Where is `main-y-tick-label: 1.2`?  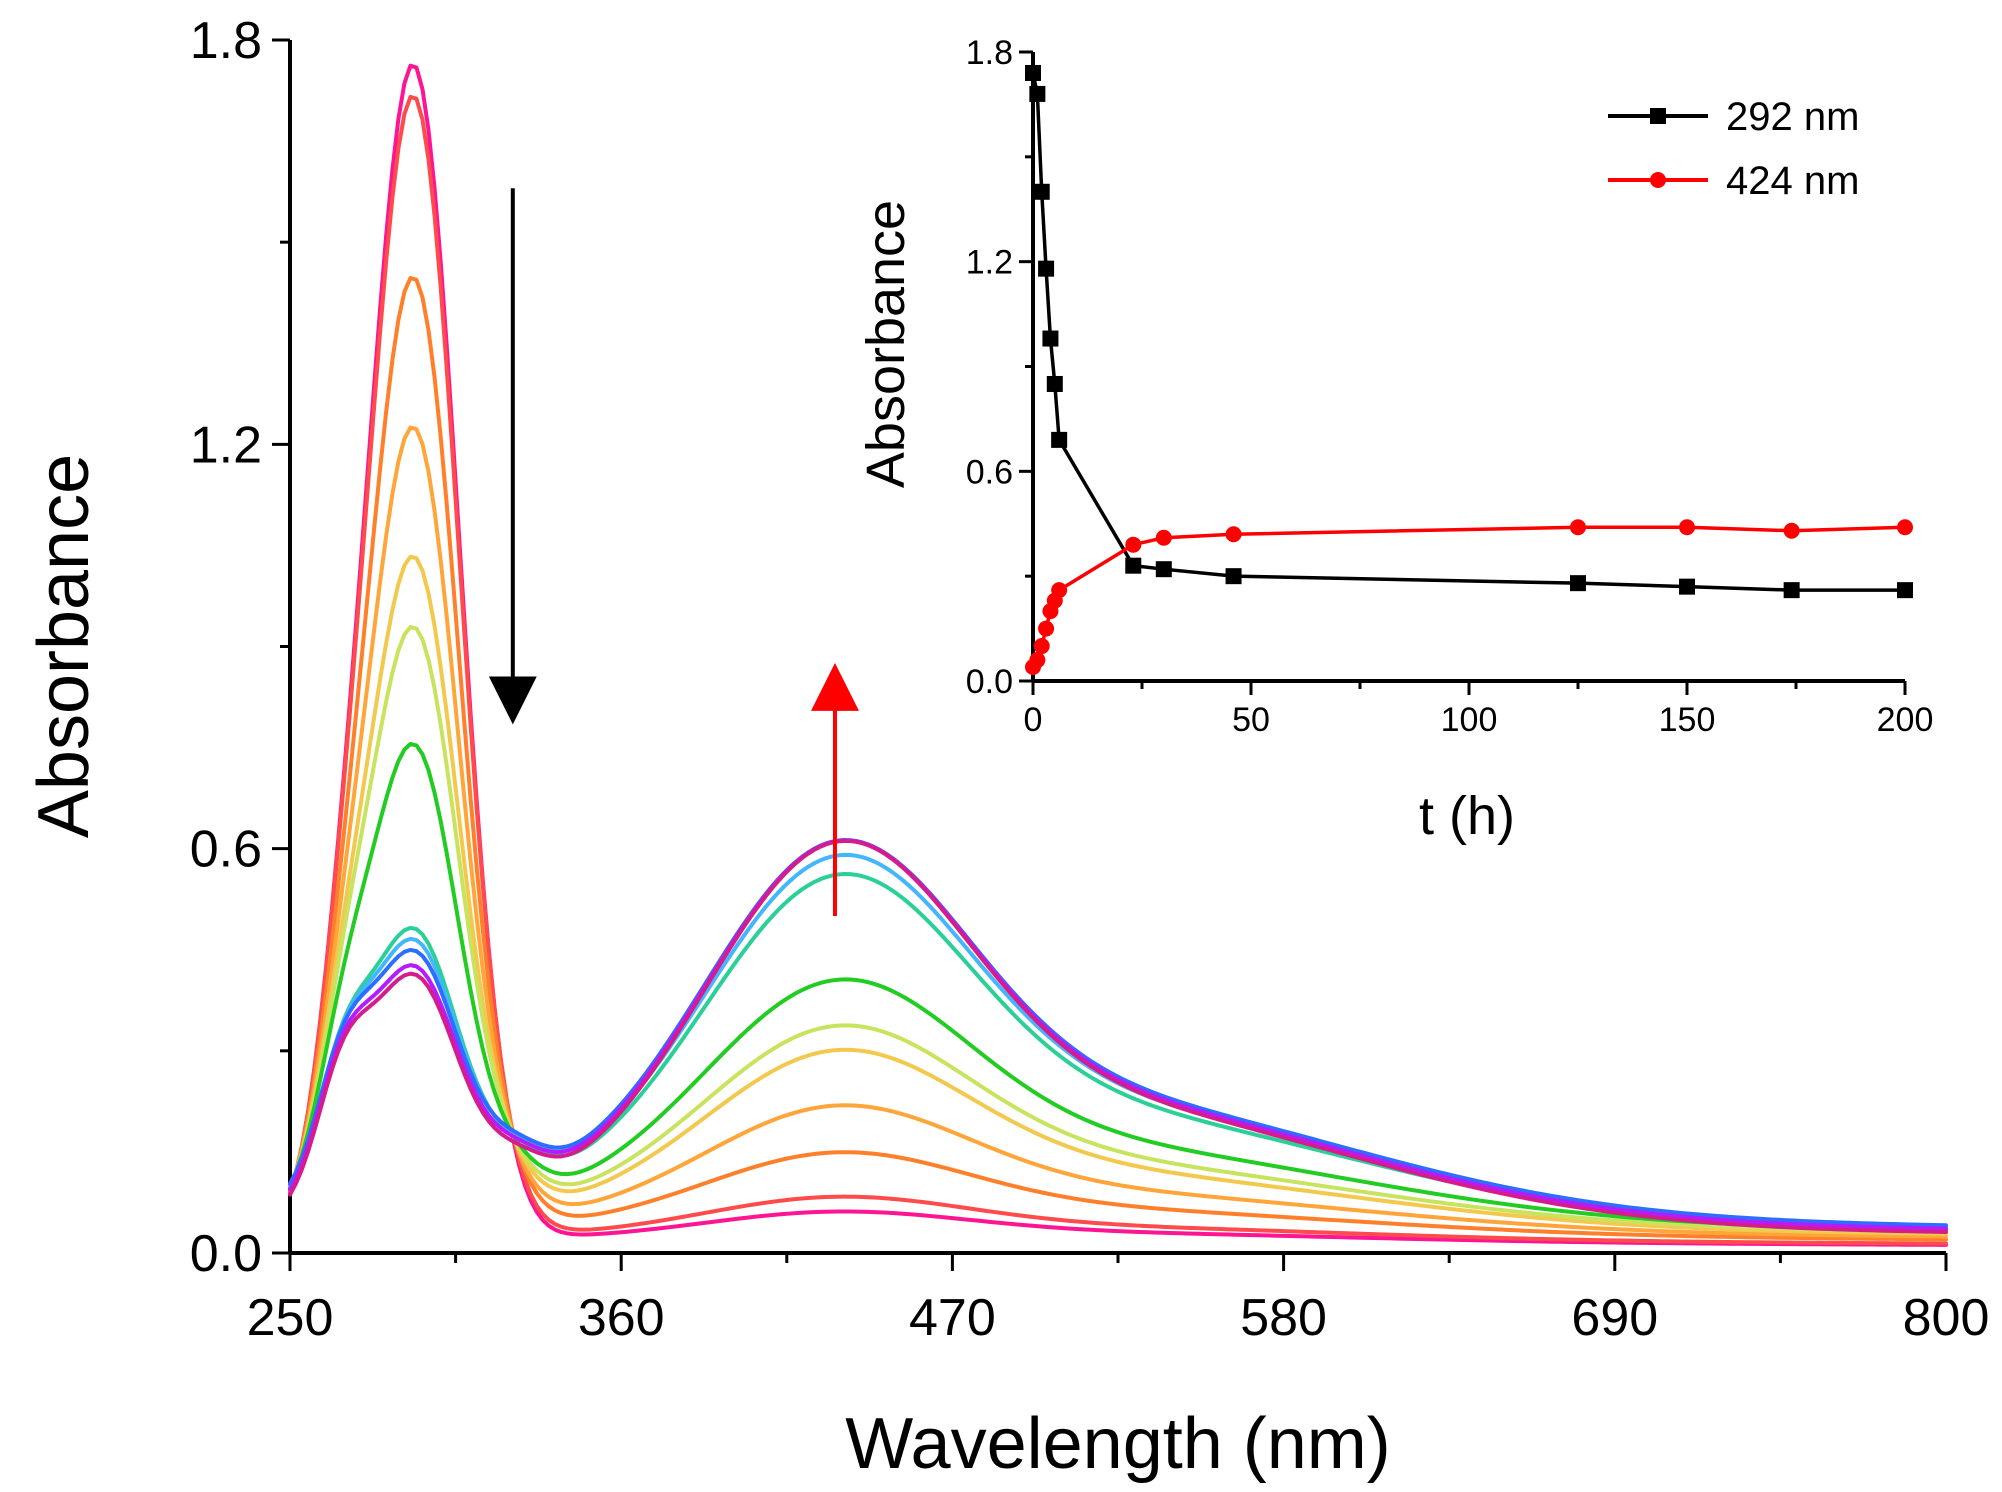
main-y-tick-label: 1.2 is located at coordinates (226, 445).